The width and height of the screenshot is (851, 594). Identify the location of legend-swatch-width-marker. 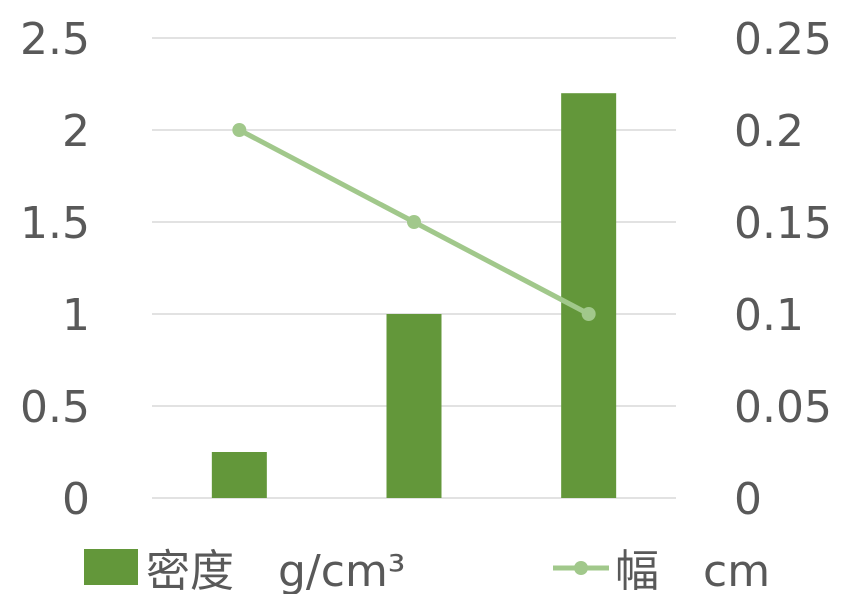
(581, 568).